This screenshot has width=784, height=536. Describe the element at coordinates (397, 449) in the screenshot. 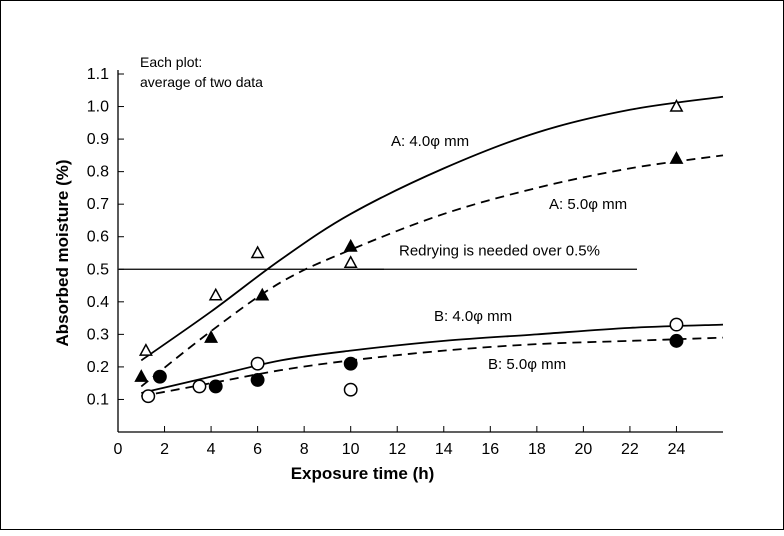

I see `x-tick-label: 12` at that location.